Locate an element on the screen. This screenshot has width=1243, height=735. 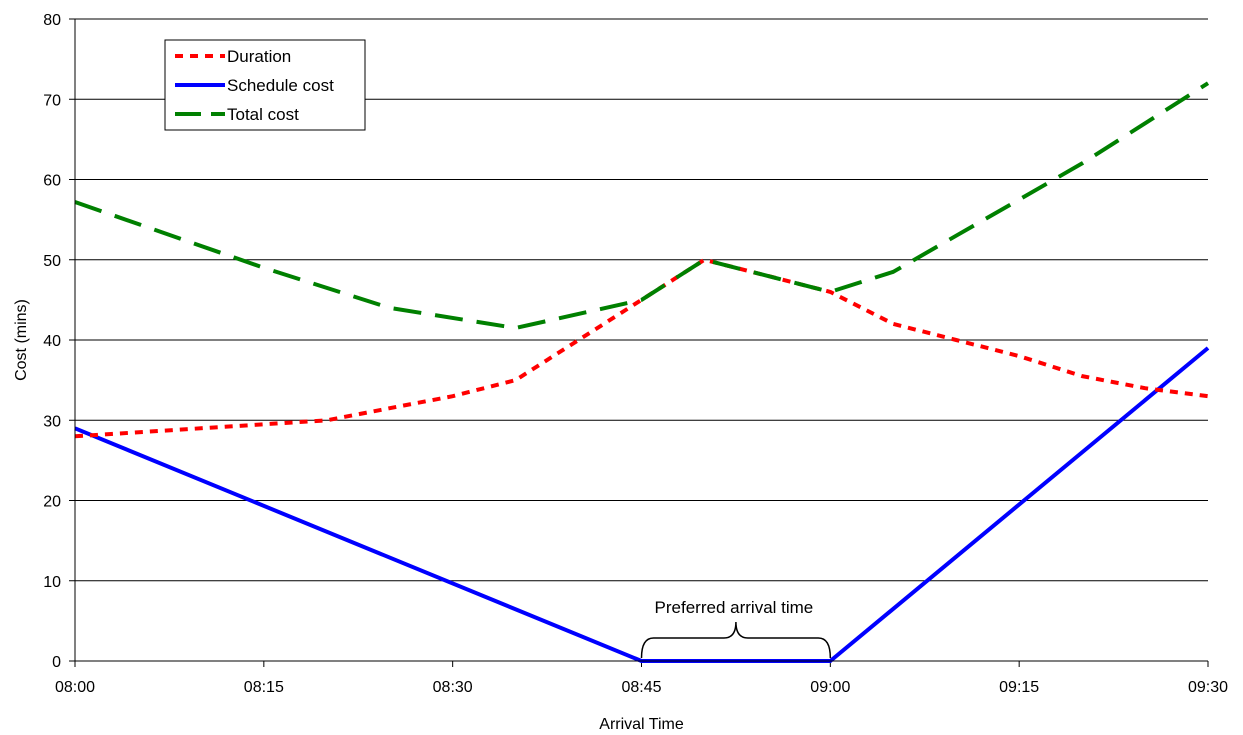
x-tick-label: 08:00 is located at coordinates (75, 687).